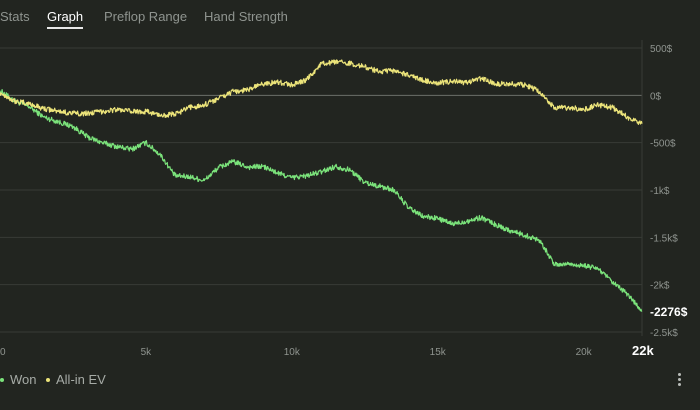  I want to click on legend-item-won: Won, so click(18, 379).